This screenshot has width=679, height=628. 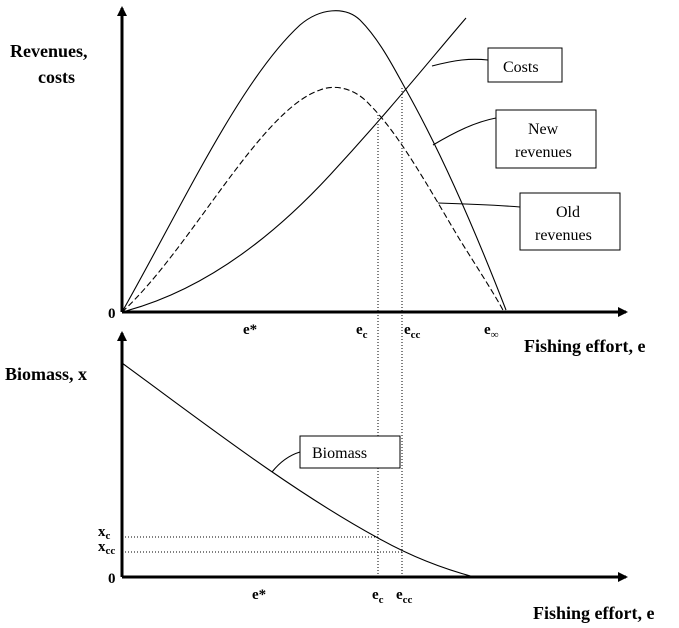 I want to click on top-y-axis-title-line1: Revenues,, so click(x=49, y=51).